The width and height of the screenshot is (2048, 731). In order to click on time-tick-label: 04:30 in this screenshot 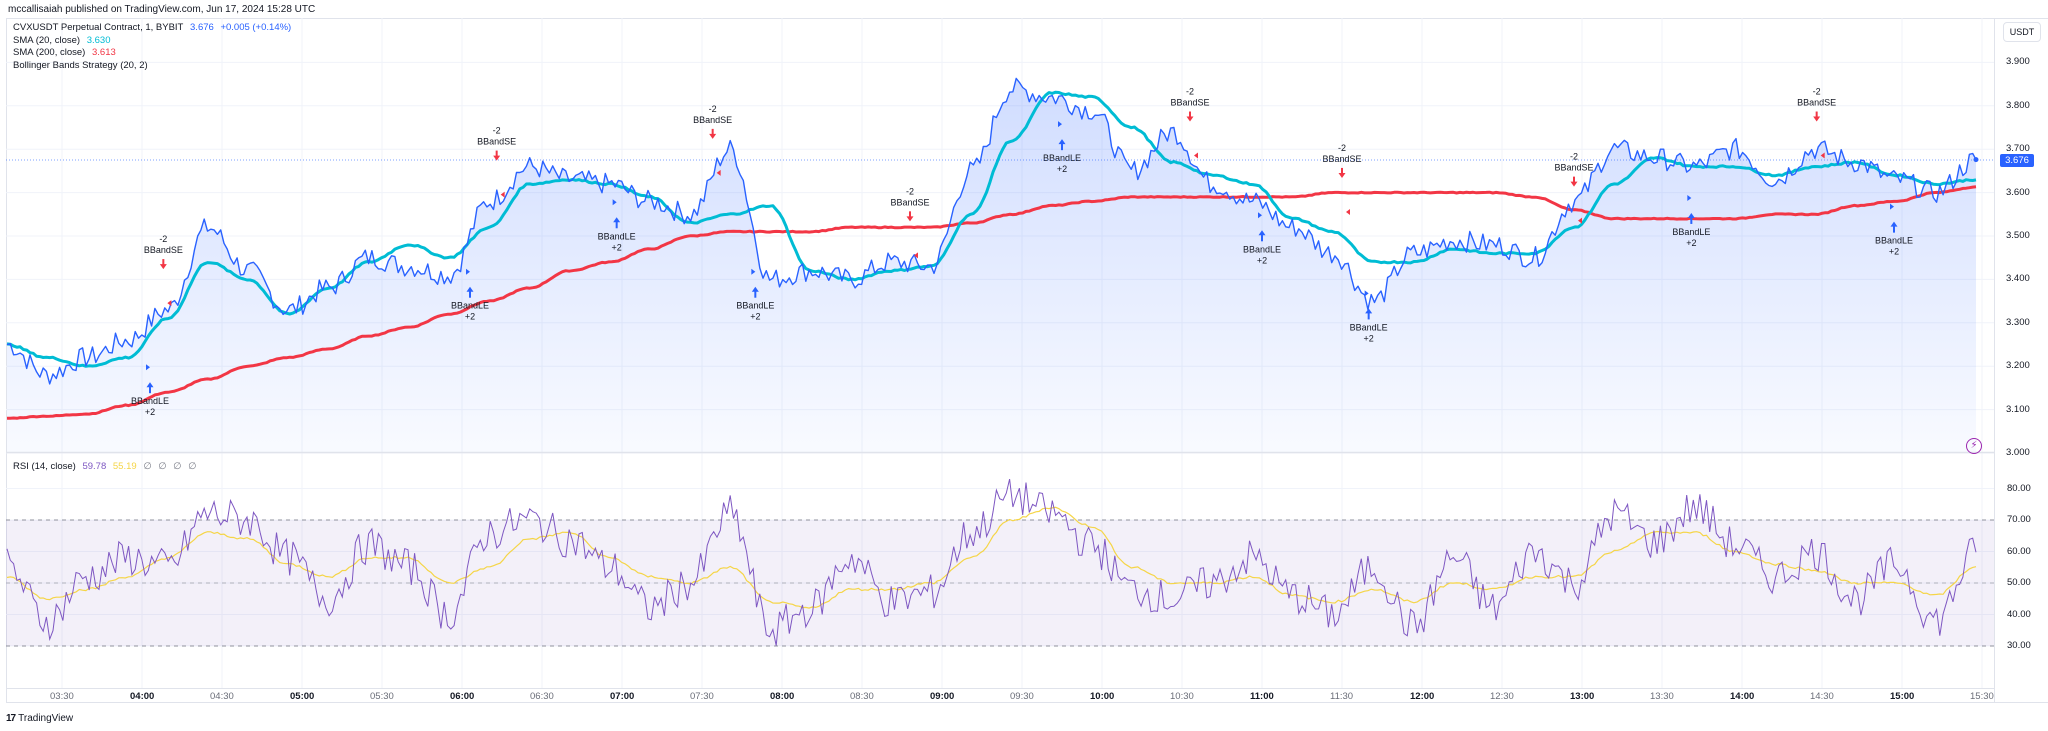, I will do `click(222, 696)`.